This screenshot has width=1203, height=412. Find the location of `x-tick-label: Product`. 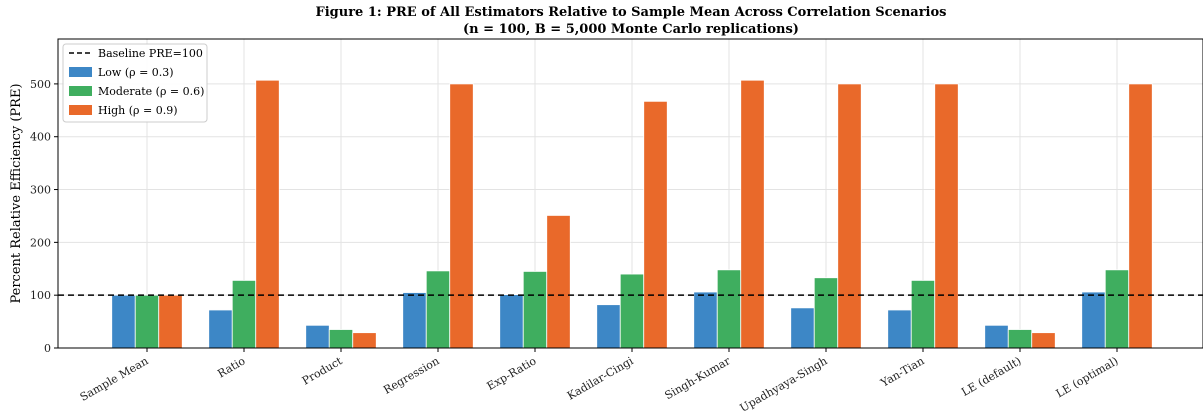

x-tick-label: Product is located at coordinates (322, 371).